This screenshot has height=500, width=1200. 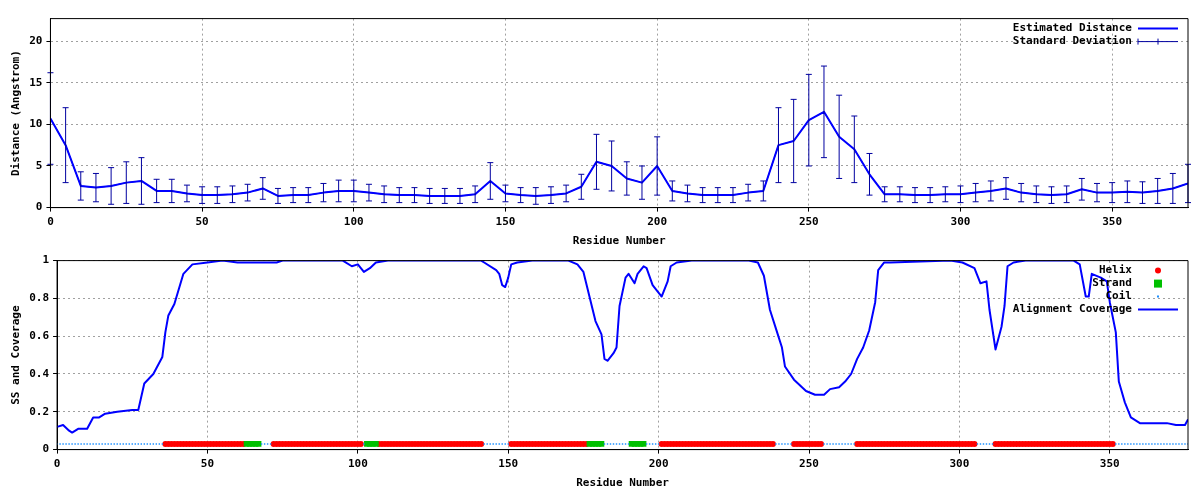 What do you see at coordinates (36, 40) in the screenshot?
I see `y-tick-label: 20` at bounding box center [36, 40].